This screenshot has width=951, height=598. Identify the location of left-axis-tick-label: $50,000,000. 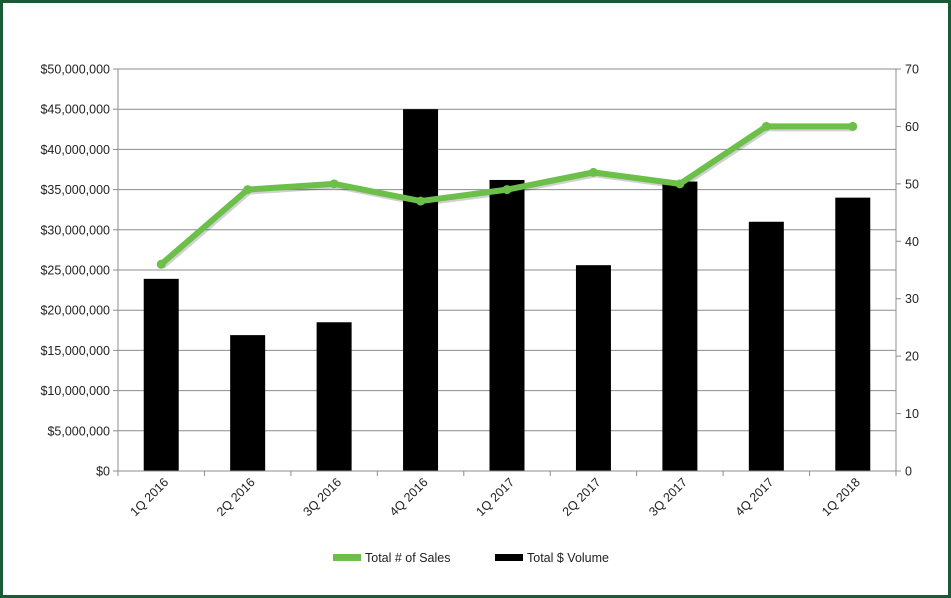
(75, 70).